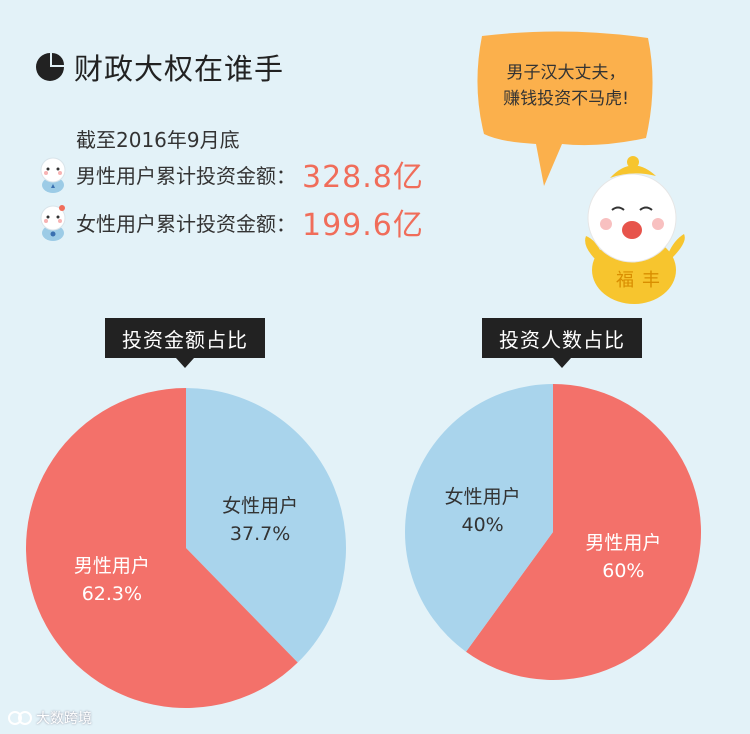 The image size is (750, 734). Describe the element at coordinates (53, 175) in the screenshot. I see `male-avatar-icon` at that location.